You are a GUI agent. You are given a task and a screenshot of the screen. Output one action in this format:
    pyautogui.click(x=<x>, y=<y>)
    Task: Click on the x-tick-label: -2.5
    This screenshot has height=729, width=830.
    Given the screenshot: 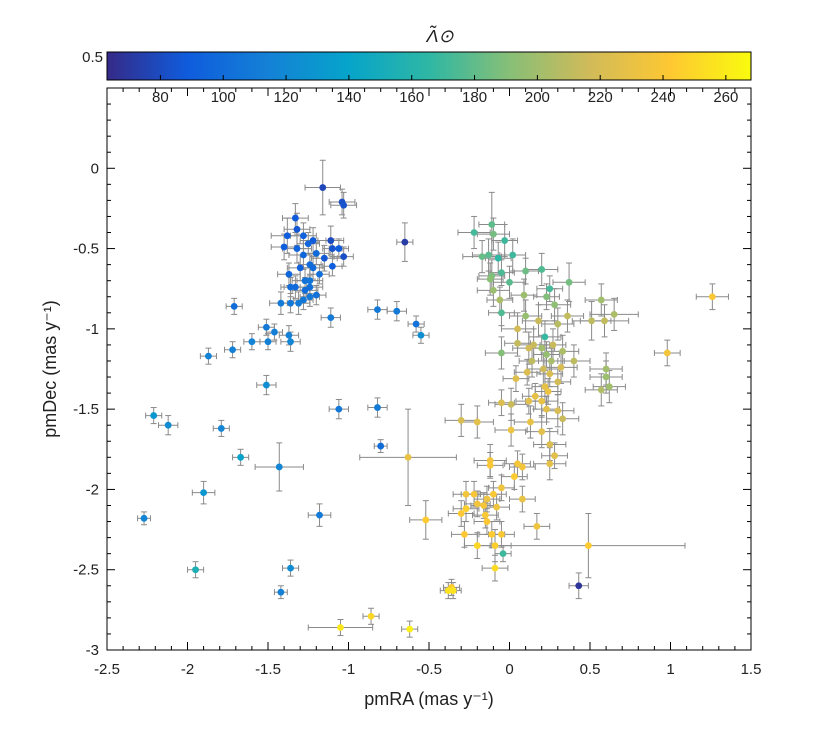 What is the action you would take?
    pyautogui.click(x=107, y=669)
    